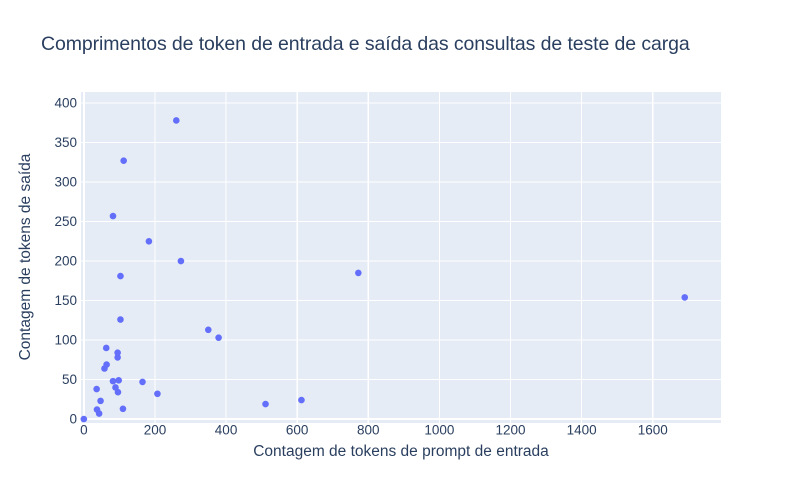 The width and height of the screenshot is (800, 500). What do you see at coordinates (401, 451) in the screenshot?
I see `x-axis-title: Contagem de tokens de prompt de entrada` at bounding box center [401, 451].